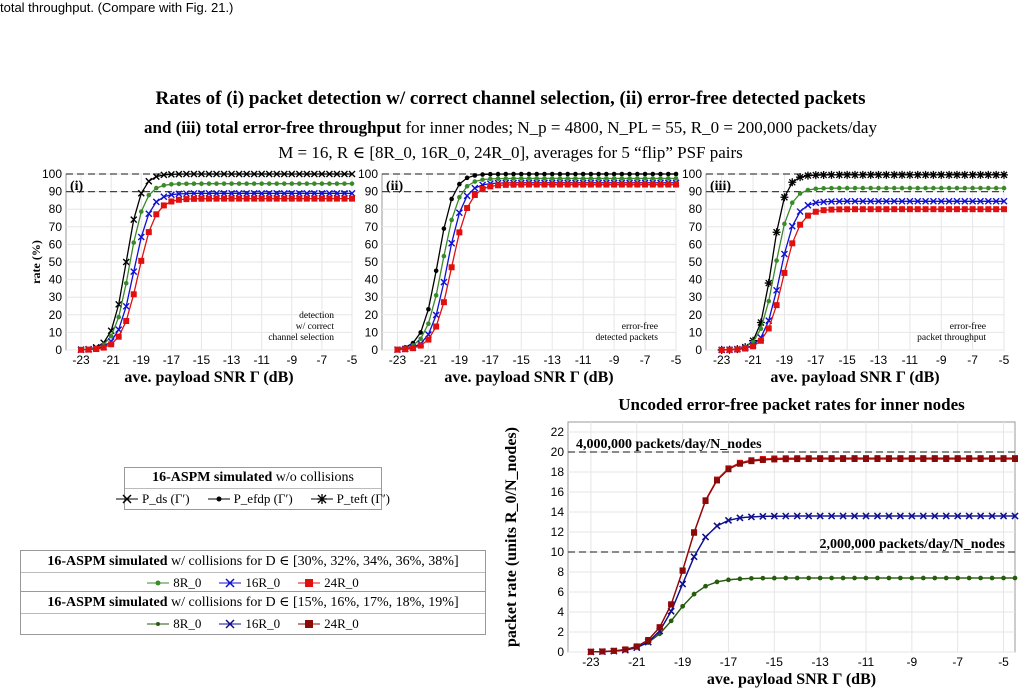  Describe the element at coordinates (722, 360) in the screenshot. I see `x-tick-label: -23` at that location.